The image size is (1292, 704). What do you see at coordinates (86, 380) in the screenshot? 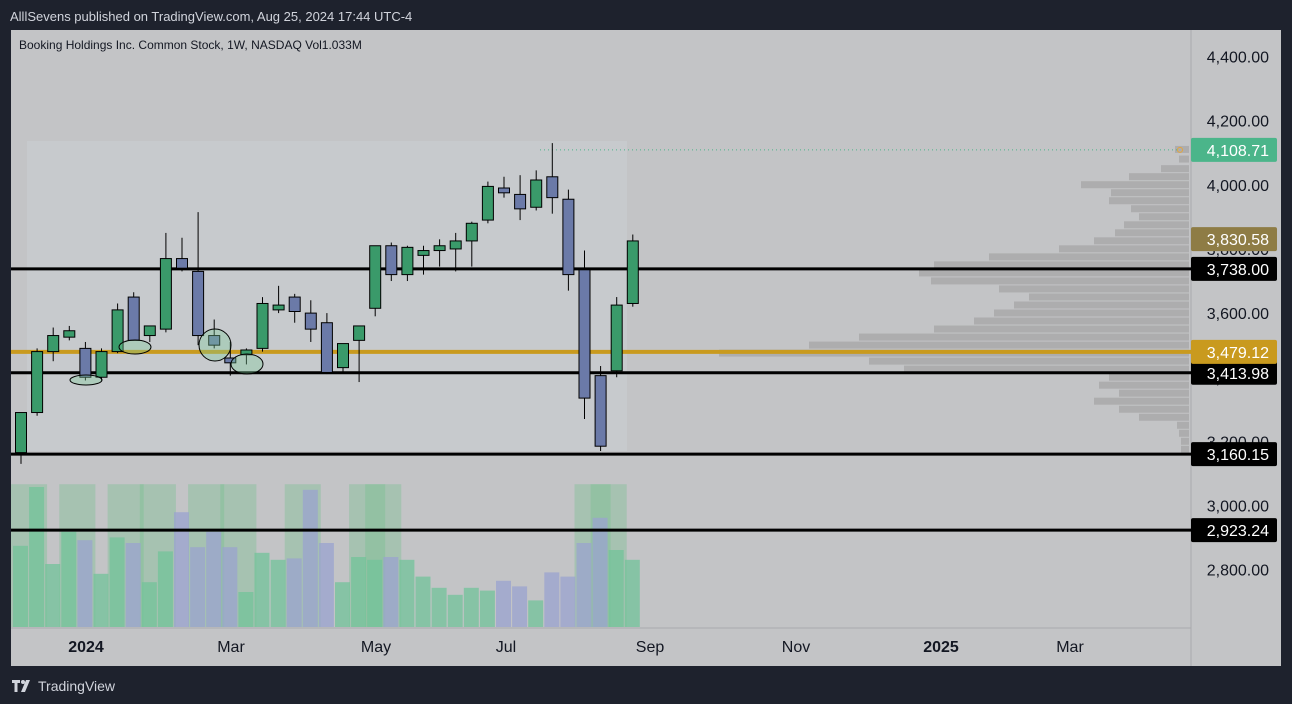
I see `annotation-ellipse` at bounding box center [86, 380].